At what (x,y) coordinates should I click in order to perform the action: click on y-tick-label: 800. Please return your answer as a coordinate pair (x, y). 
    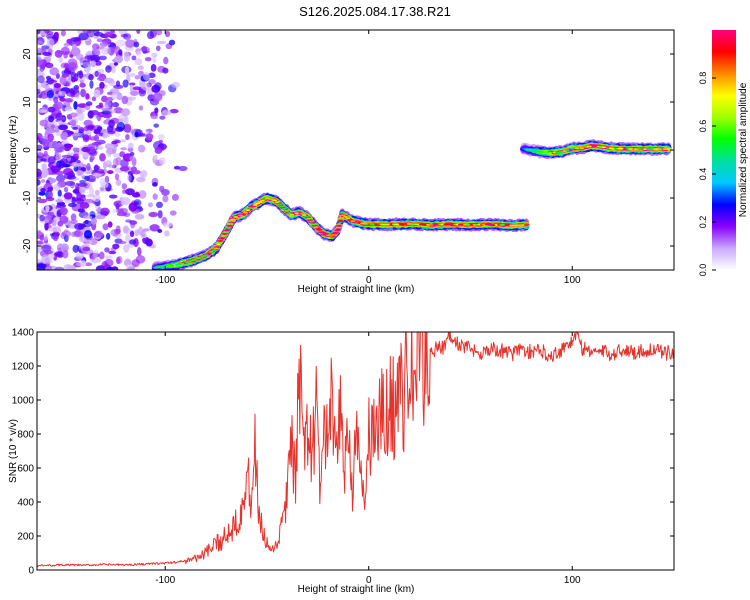
    Looking at the image, I should click on (25, 435).